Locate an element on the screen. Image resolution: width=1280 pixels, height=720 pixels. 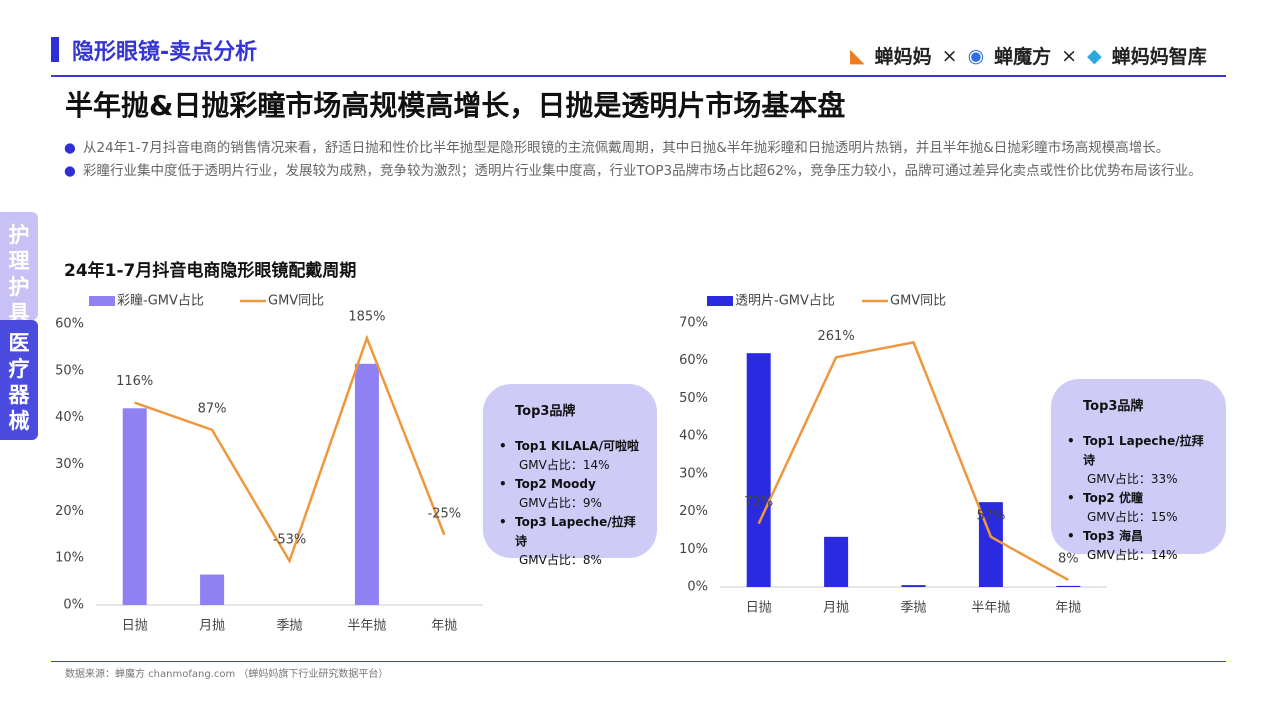
value-label: 87% is located at coordinates (212, 408).